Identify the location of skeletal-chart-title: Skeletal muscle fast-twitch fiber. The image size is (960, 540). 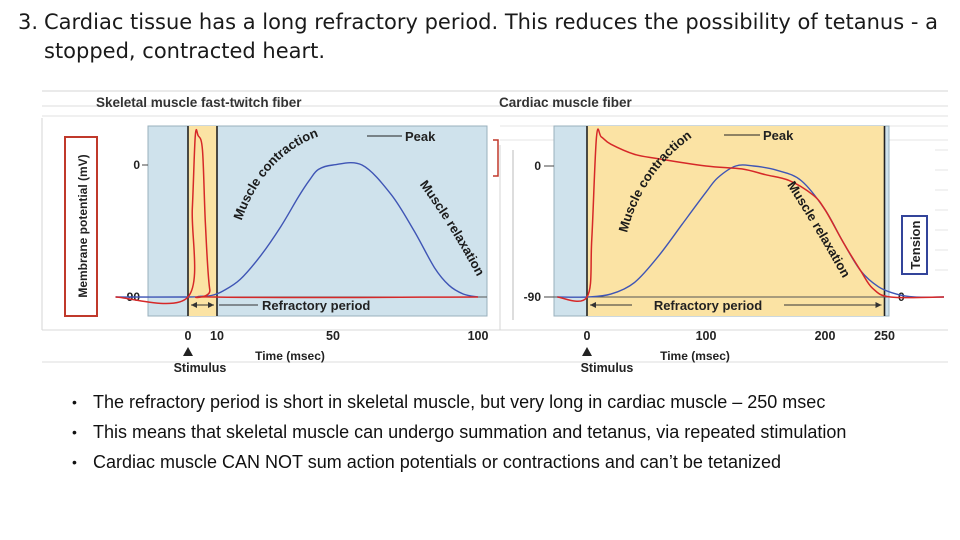
(199, 102).